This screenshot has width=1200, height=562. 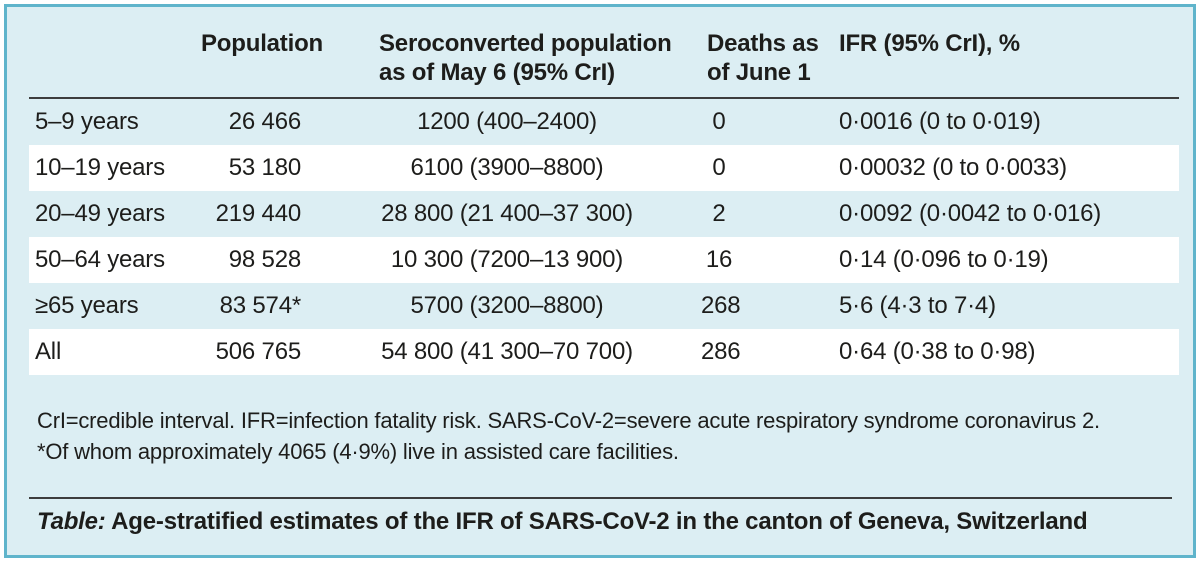 I want to click on cell-ifr: 0·64 (0·38 to 0·98), so click(x=937, y=351).